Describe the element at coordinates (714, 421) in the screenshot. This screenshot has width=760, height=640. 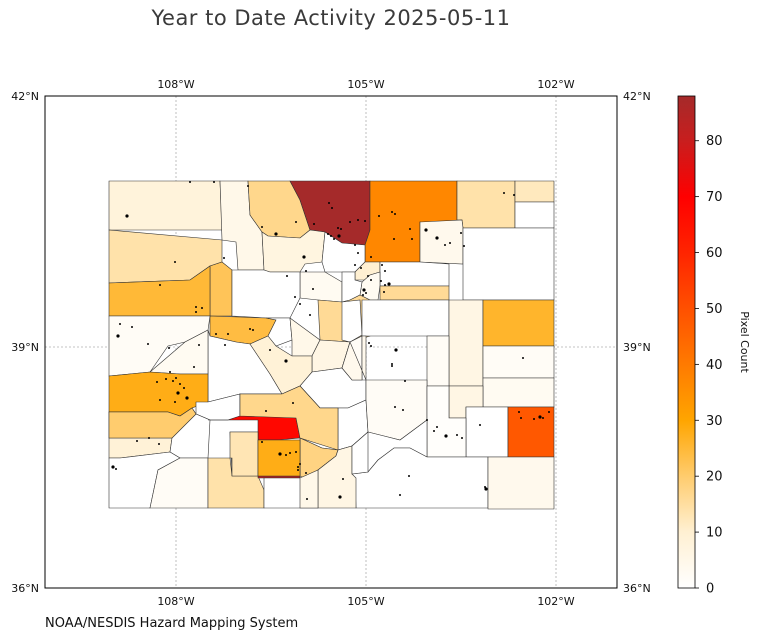
I see `colorbar-tick-label: 30` at that location.